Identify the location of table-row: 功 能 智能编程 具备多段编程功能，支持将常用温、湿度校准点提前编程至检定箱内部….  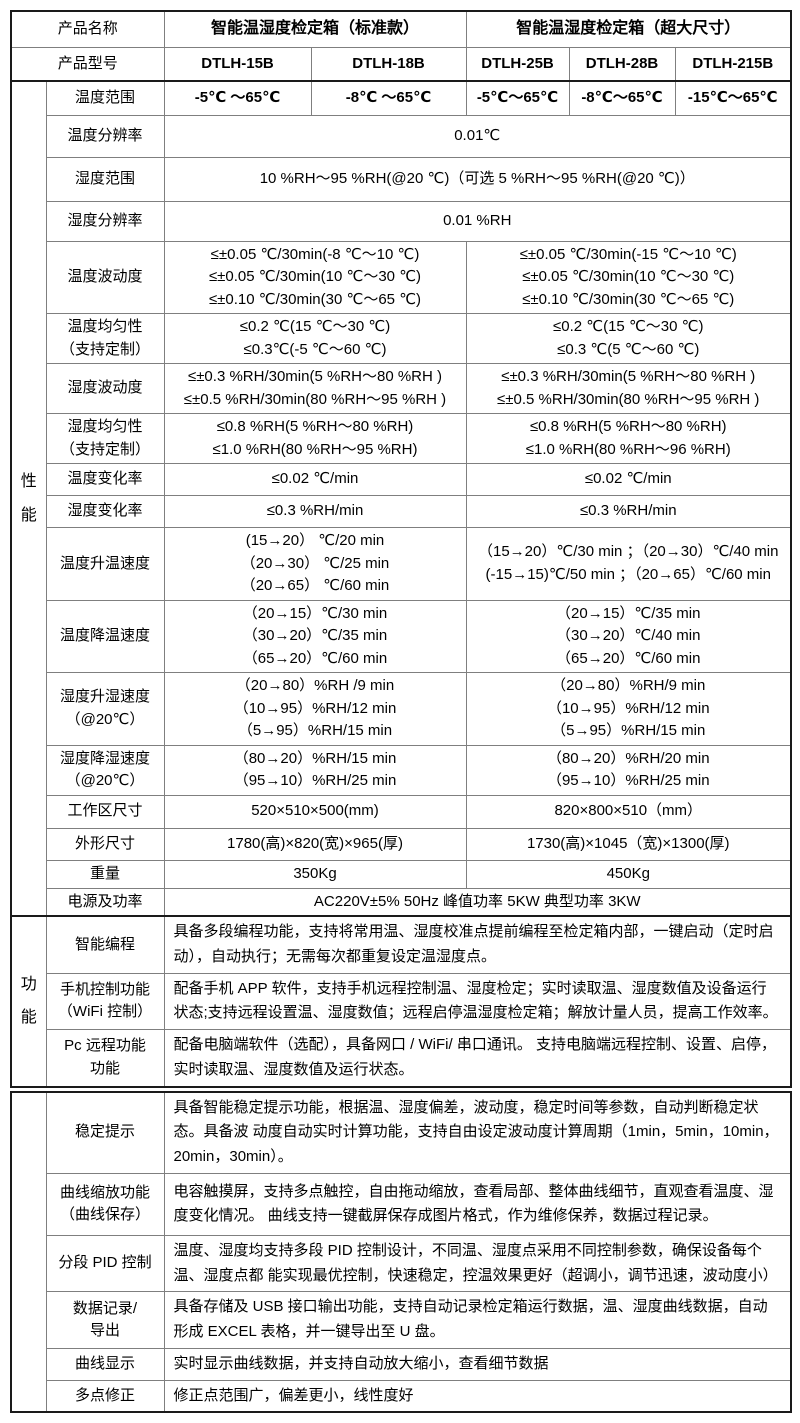
(401, 1001).